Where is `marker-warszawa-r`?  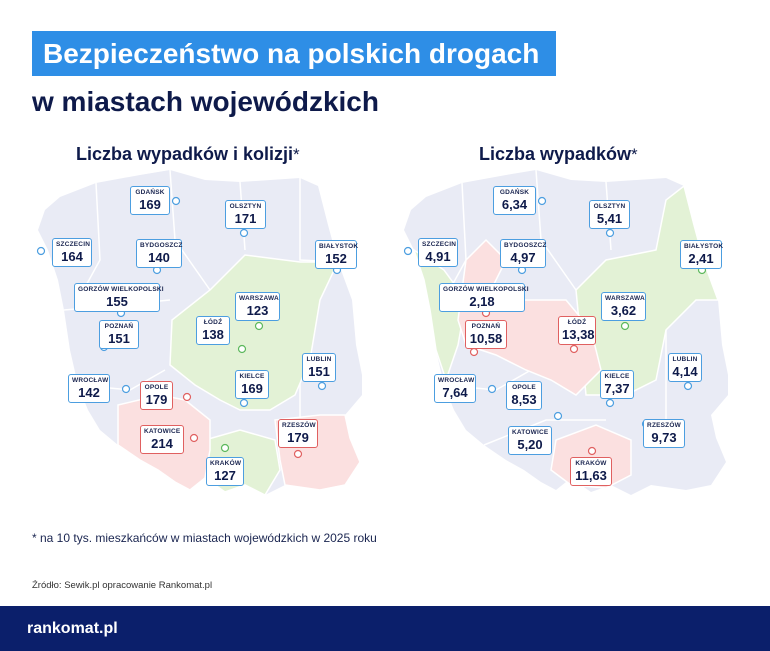
marker-warszawa-r is located at coordinates (625, 326).